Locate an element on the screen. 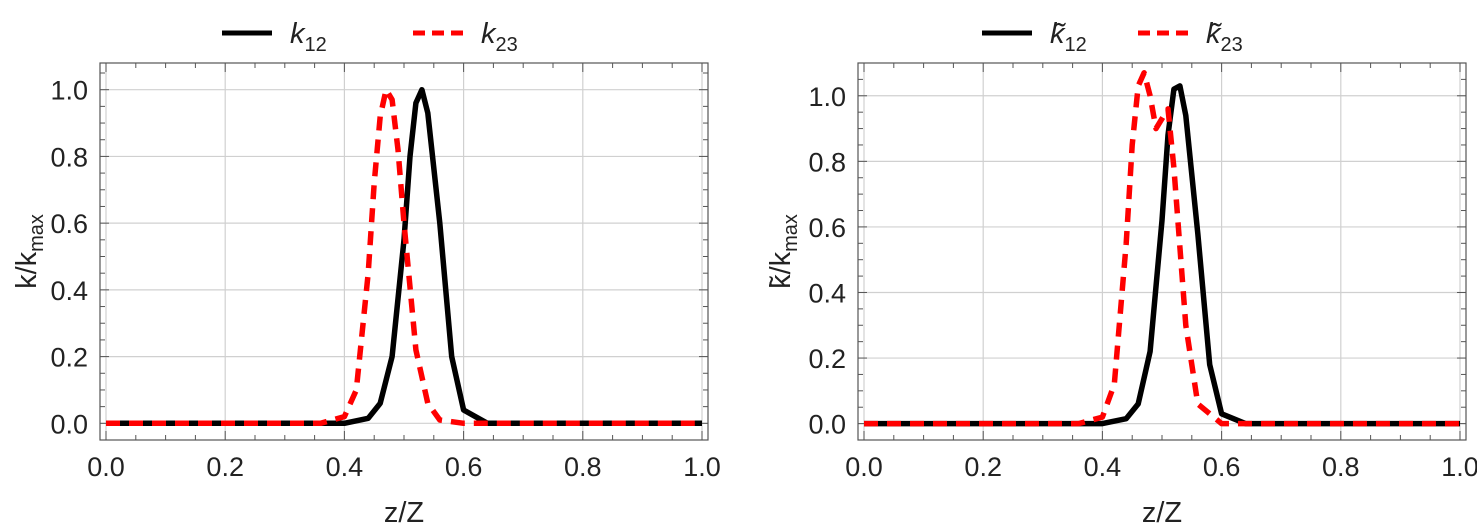 This screenshot has height=528, width=1477. legend-label-k23: k23 is located at coordinates (499, 37).